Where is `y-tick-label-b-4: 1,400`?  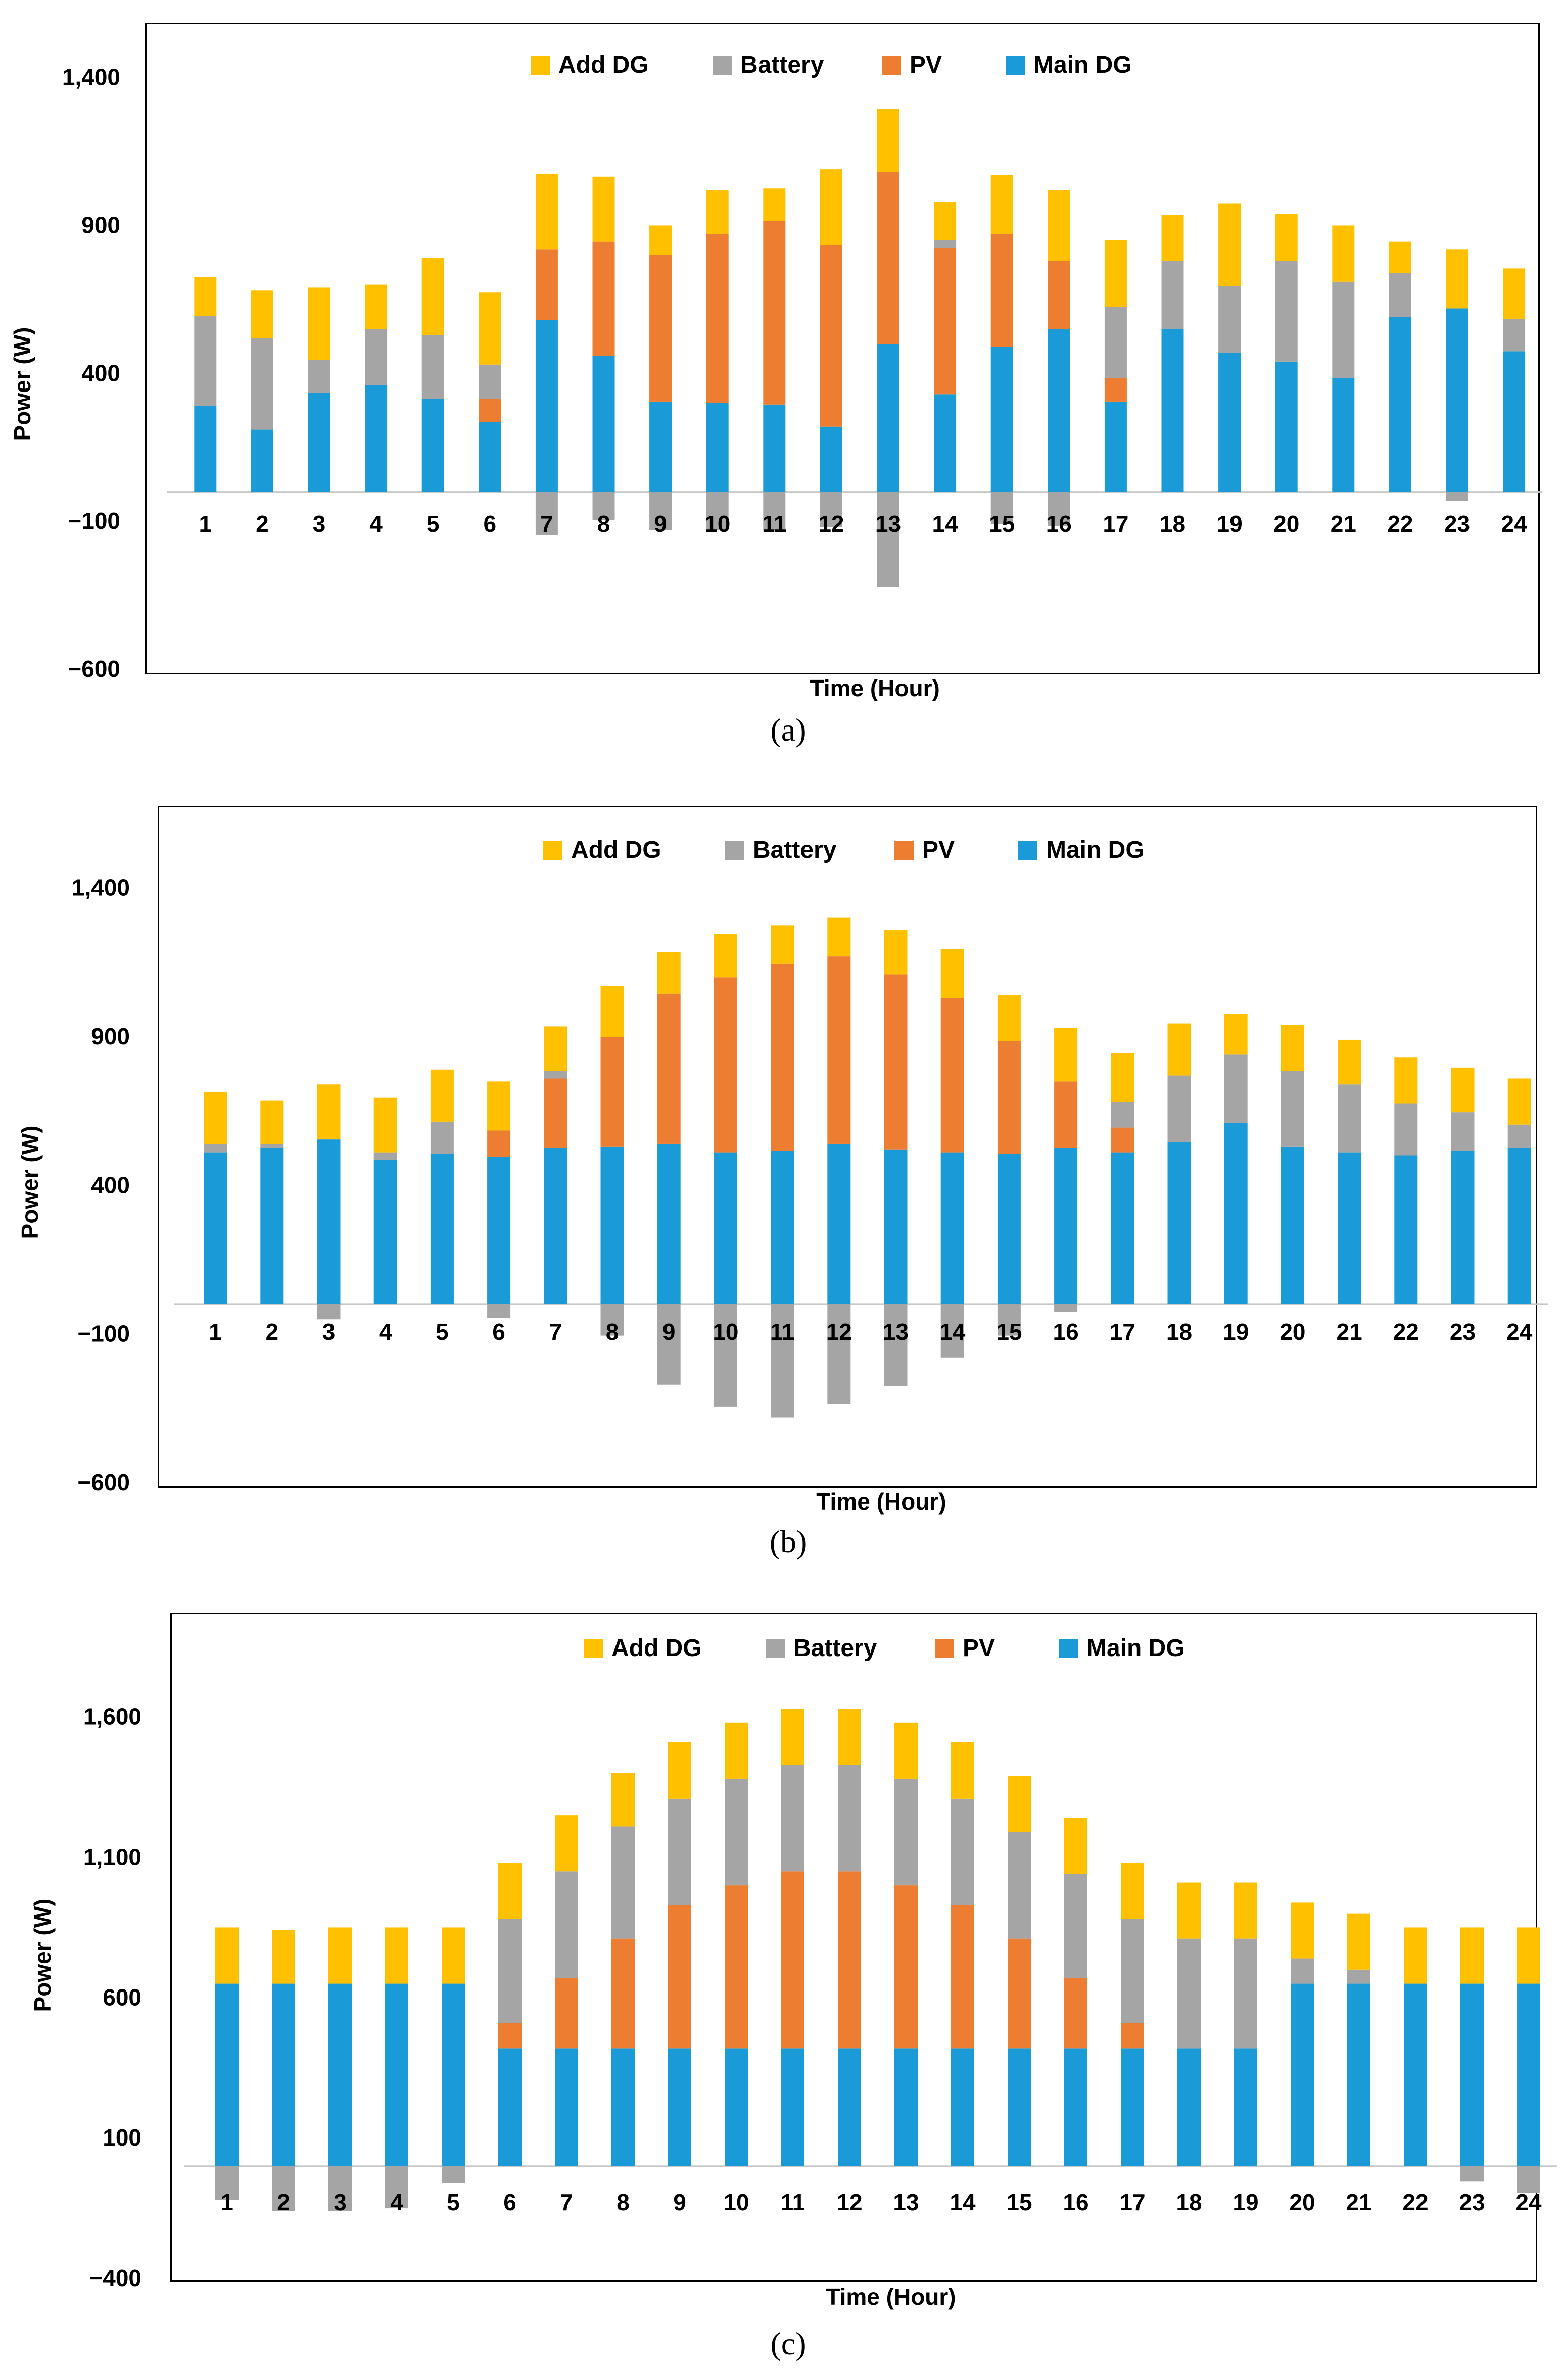 y-tick-label-b-4: 1,400 is located at coordinates (101, 888).